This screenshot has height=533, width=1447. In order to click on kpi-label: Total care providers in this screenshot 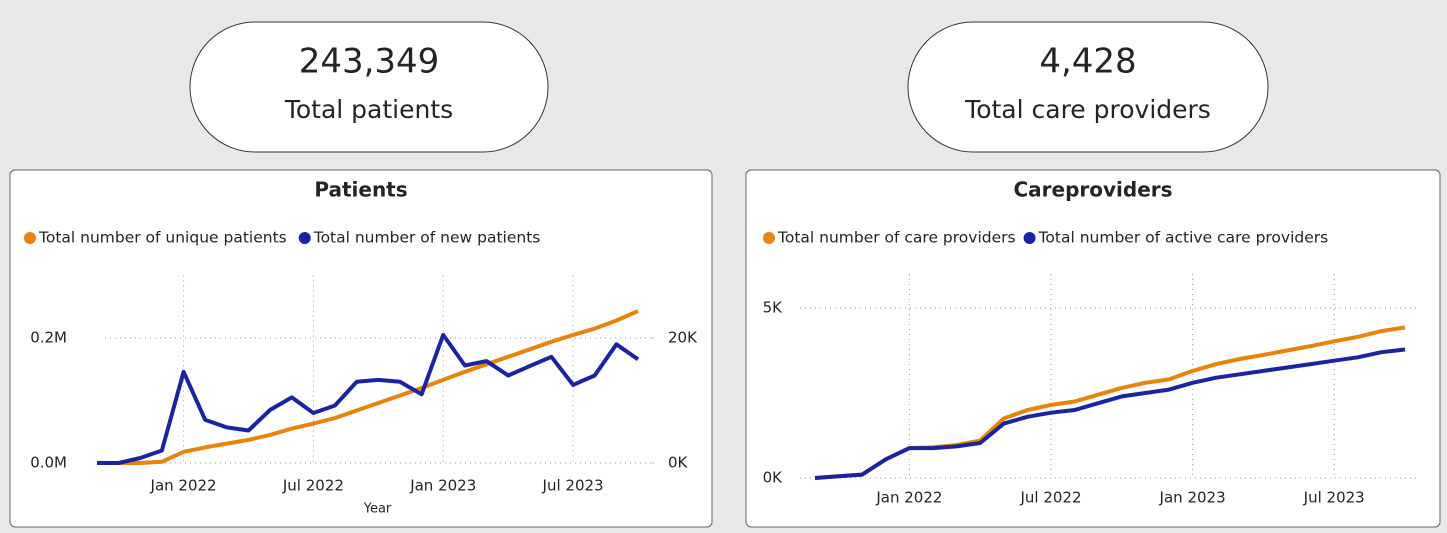, I will do `click(1087, 109)`.